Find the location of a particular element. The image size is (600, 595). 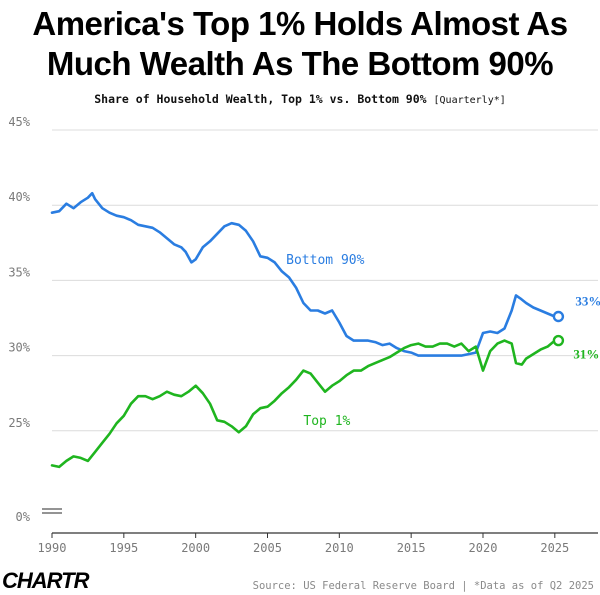

y-tick-label: 35% is located at coordinates (19, 272).